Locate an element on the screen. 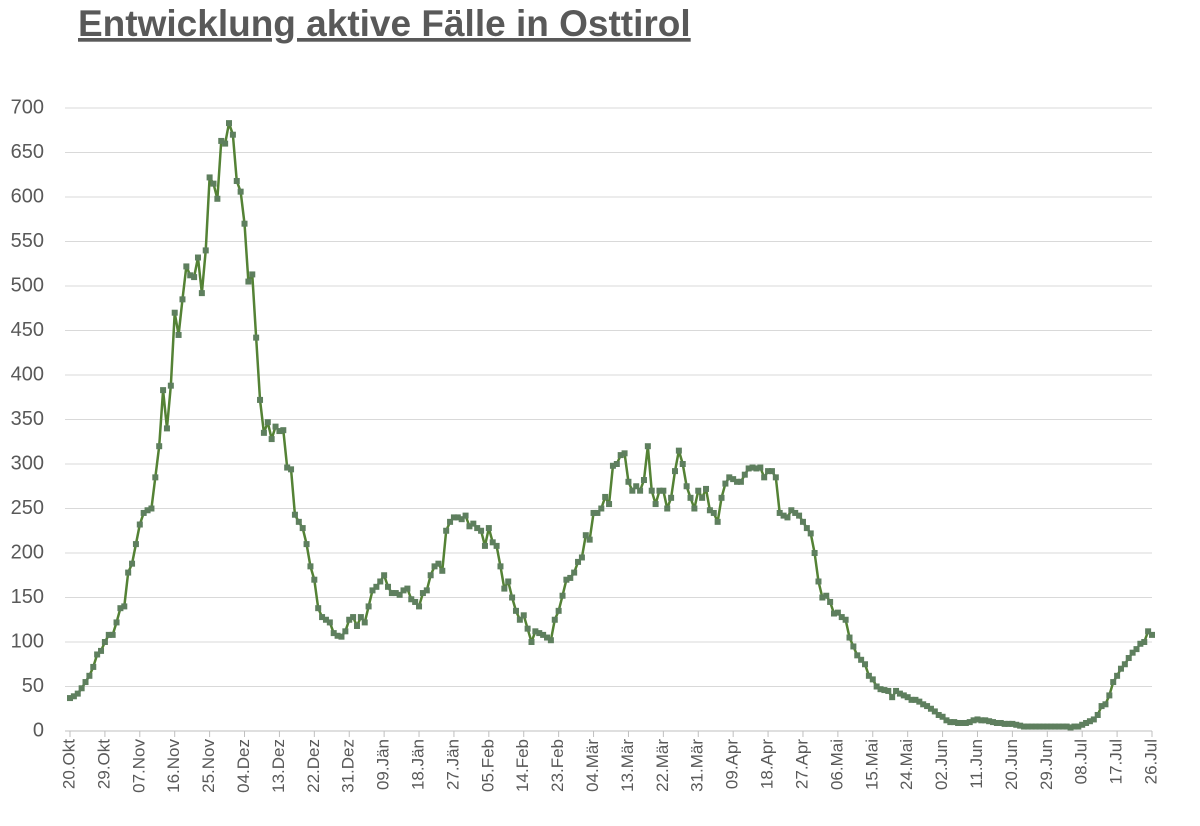 This screenshot has height=826, width=1200. x-tick-label: 18.Apr is located at coordinates (767, 764).